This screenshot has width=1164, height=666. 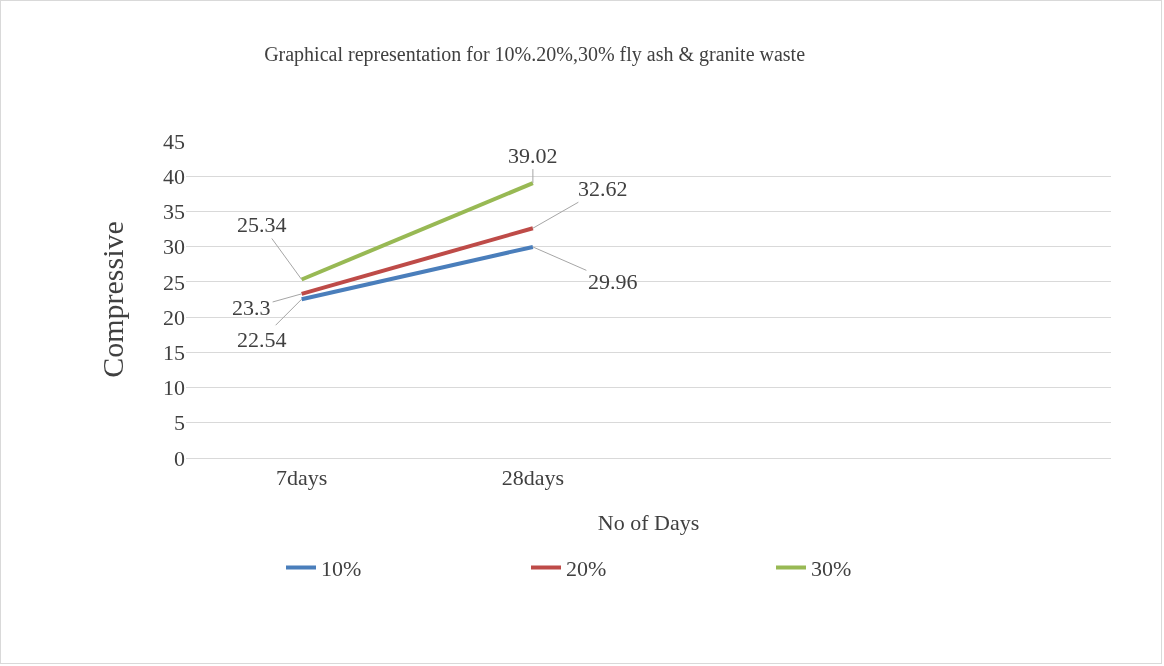 I want to click on x-tick-label: 28days, so click(x=533, y=478).